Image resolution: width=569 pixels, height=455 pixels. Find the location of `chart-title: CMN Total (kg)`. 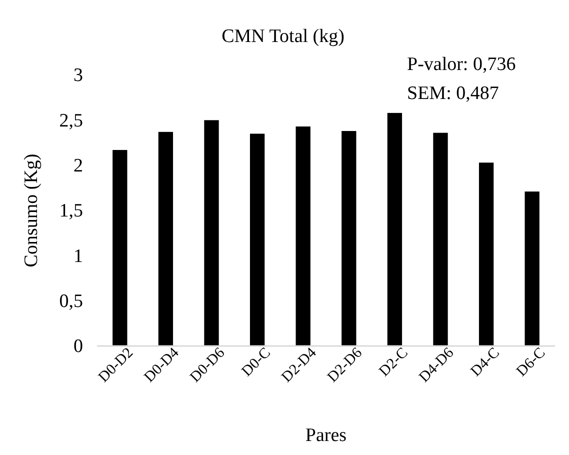

chart-title: CMN Total (kg) is located at coordinates (283, 36).